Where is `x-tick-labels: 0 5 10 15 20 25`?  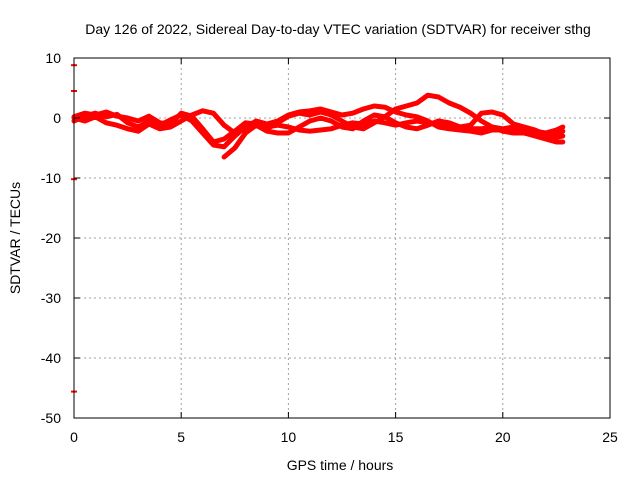
x-tick-labels: 0 5 10 15 20 25 is located at coordinates (344, 437).